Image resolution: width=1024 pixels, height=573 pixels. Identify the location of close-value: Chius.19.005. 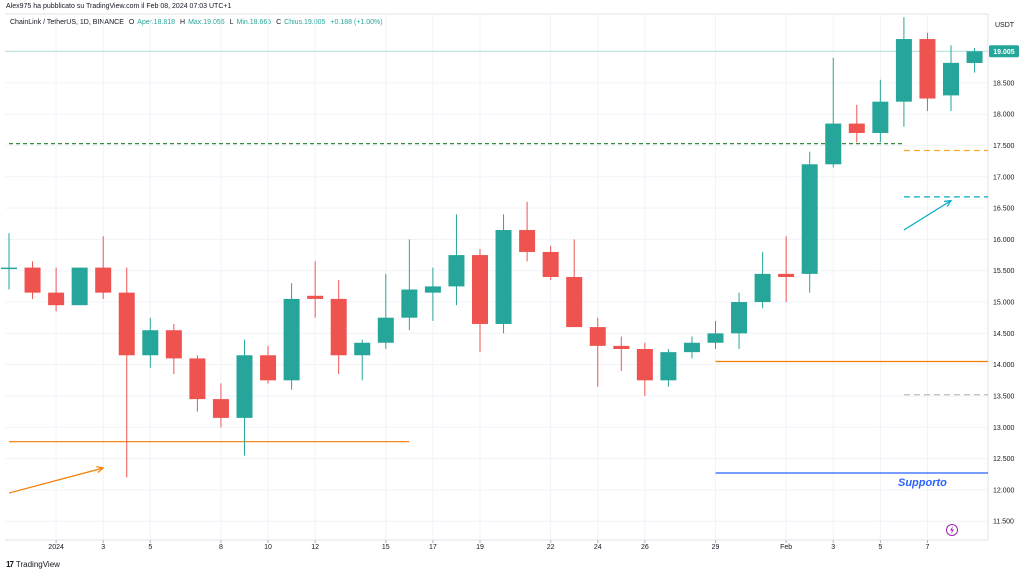
(305, 22).